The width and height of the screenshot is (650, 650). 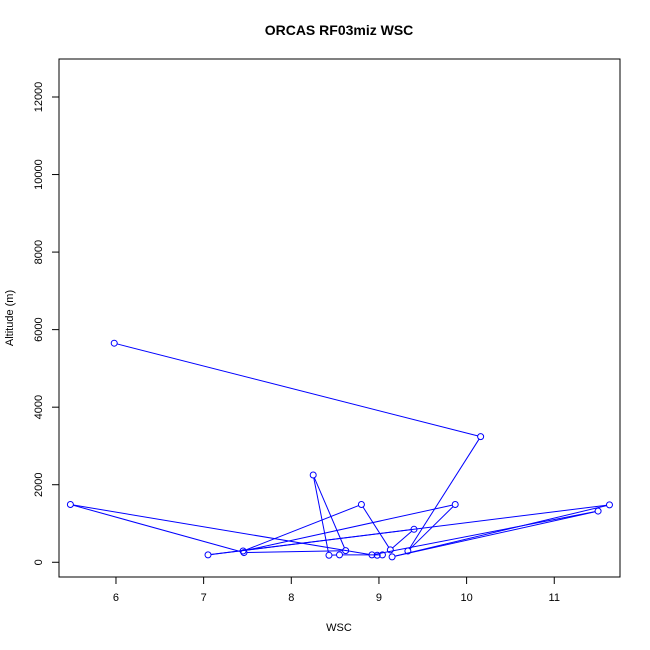 I want to click on y-tick-label: 6000, so click(x=39, y=329).